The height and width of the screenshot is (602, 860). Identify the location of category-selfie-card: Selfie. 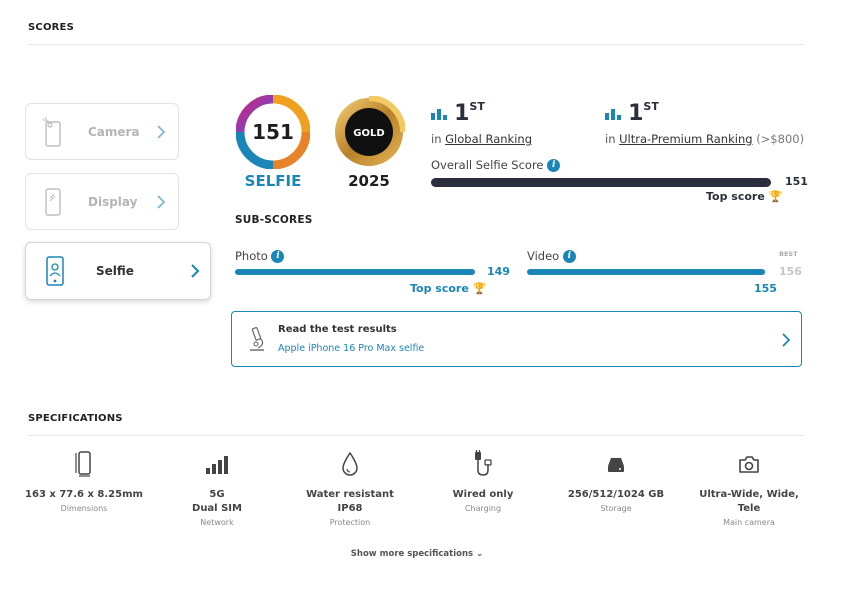
(118, 271).